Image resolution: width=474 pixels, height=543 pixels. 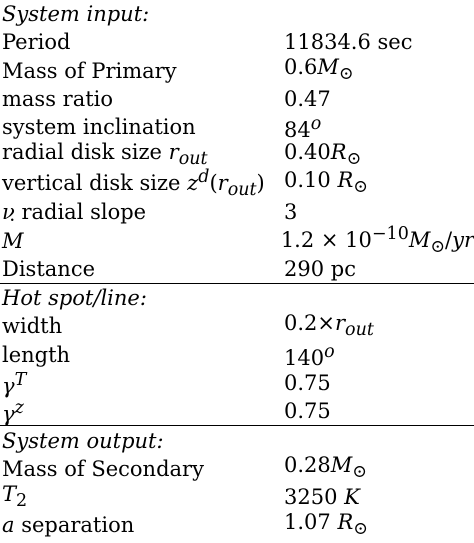 I want to click on section-title-system-input: System input:, so click(x=76, y=14).